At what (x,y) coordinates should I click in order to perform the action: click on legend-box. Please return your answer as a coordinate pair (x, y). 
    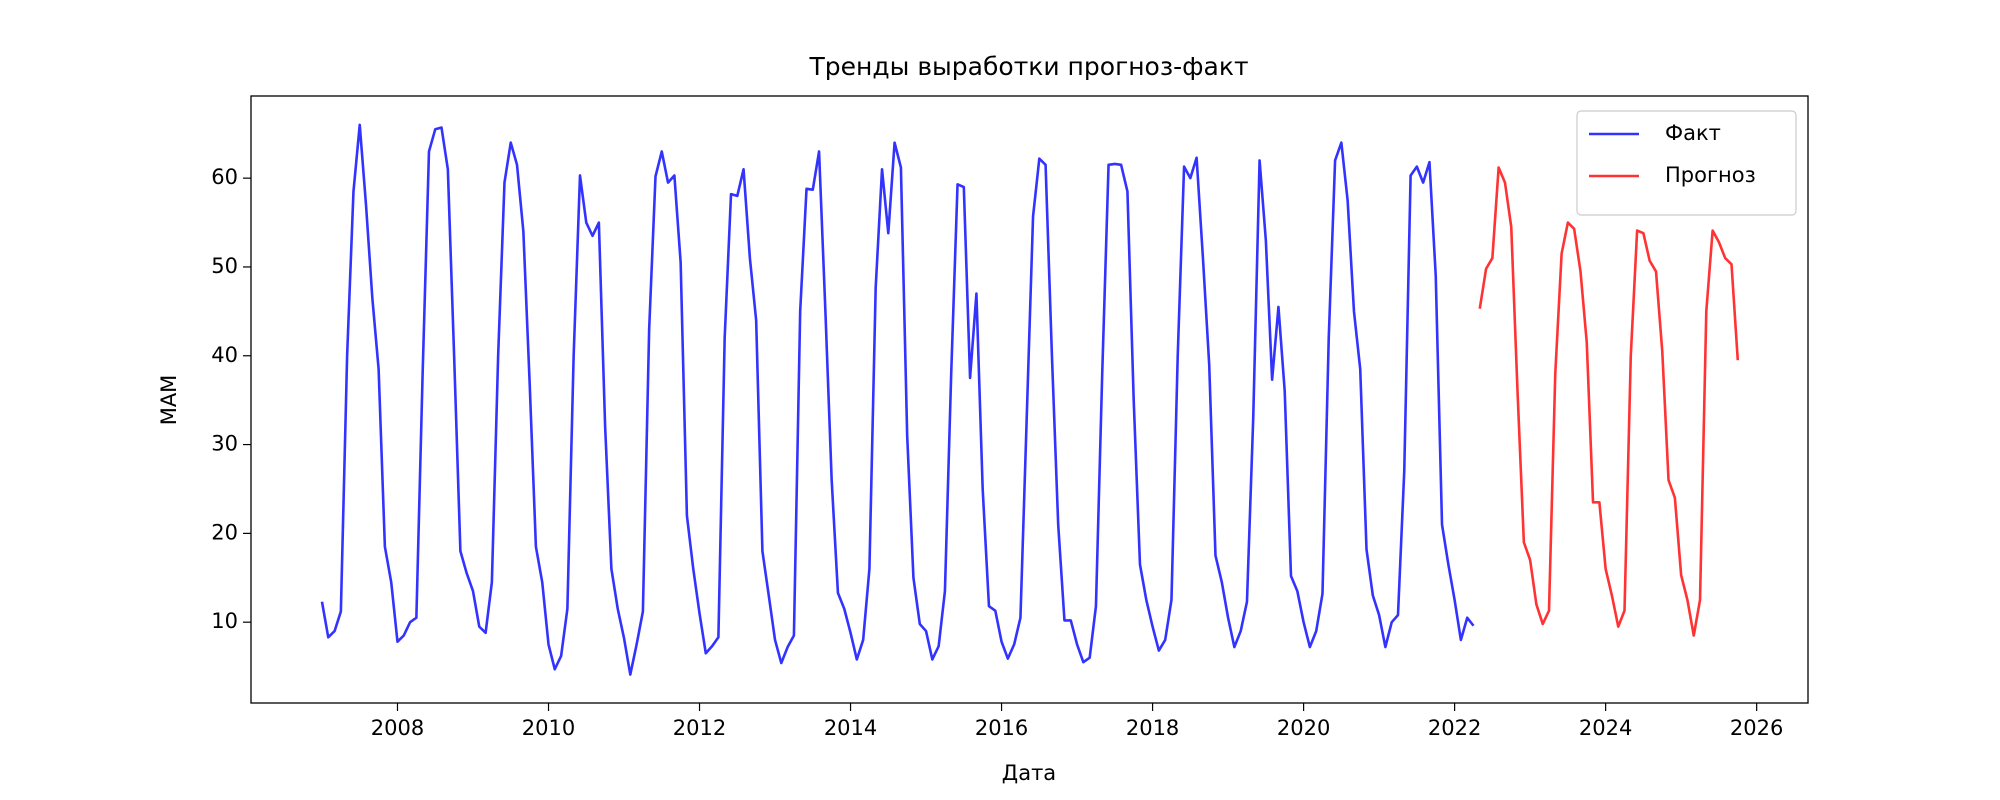
    Looking at the image, I should click on (1686, 163).